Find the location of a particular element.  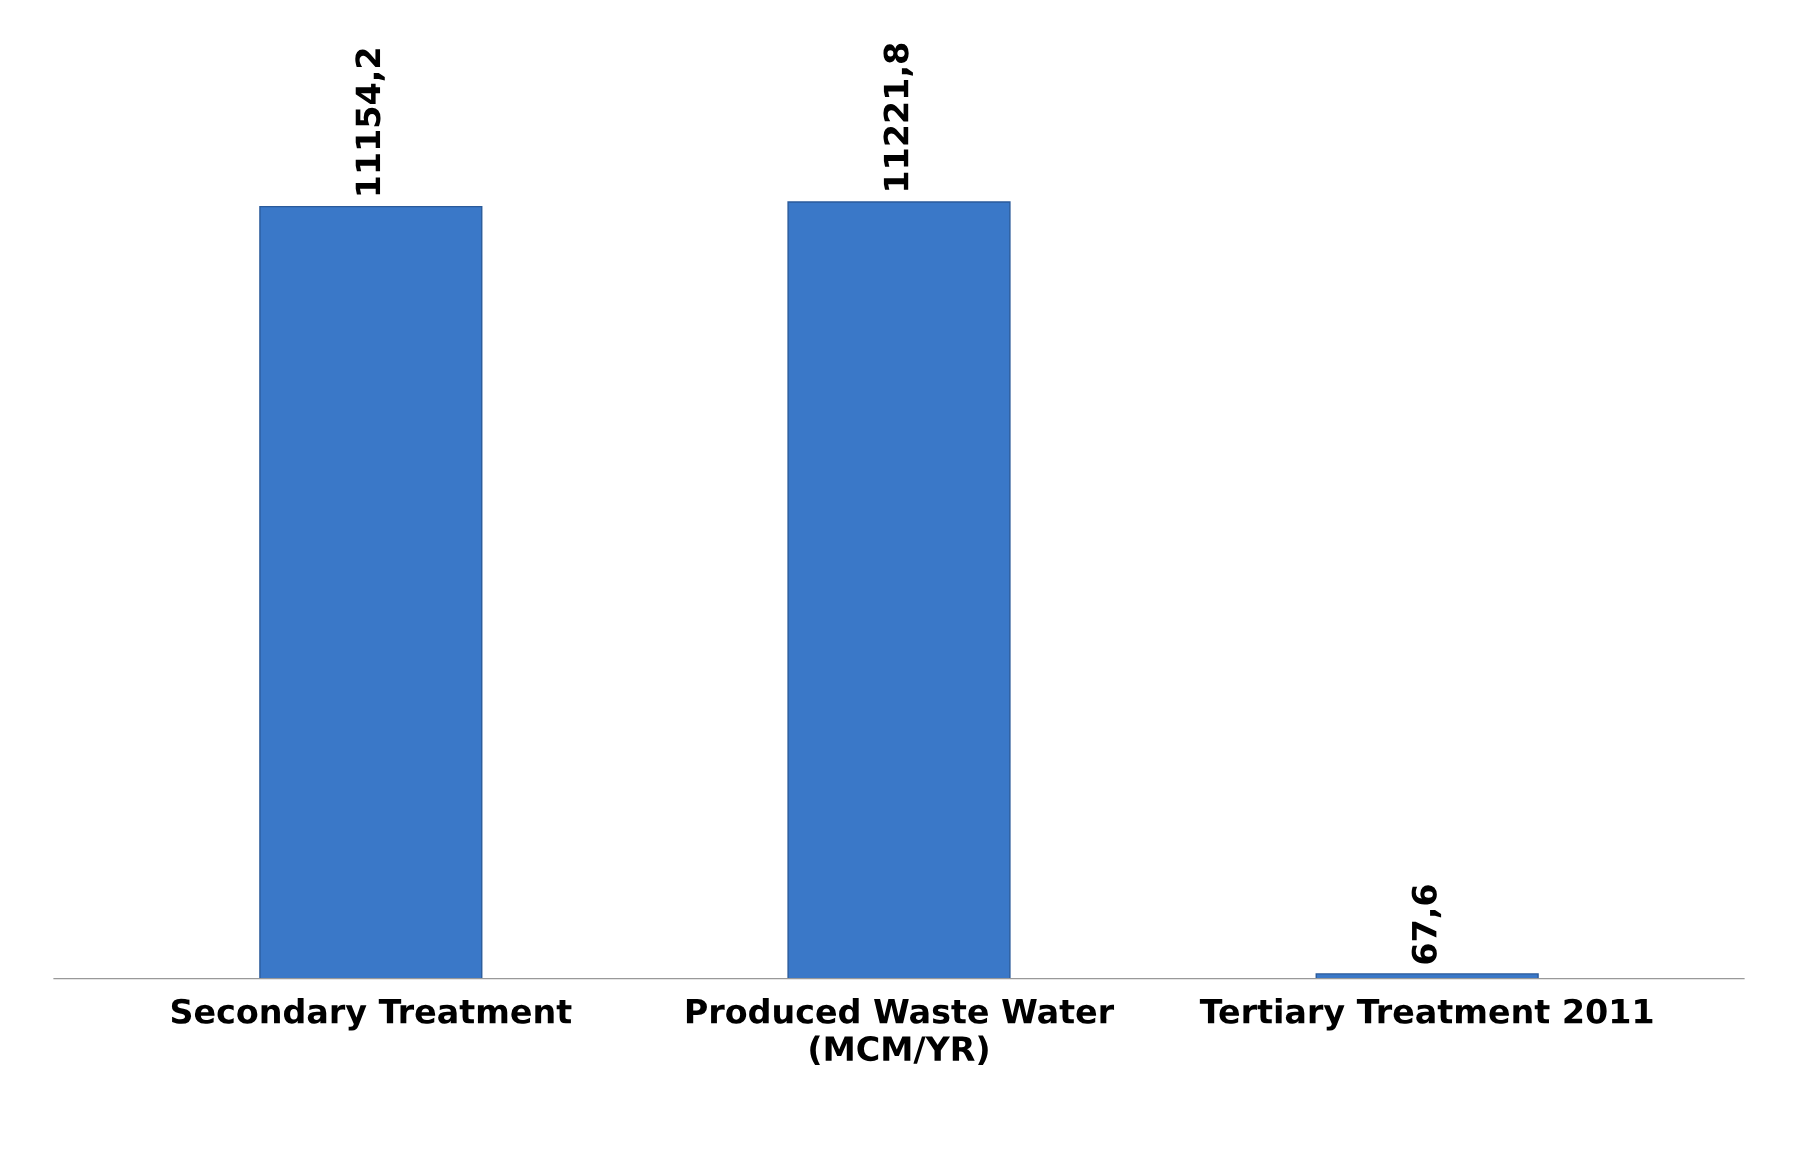

x-tick-label: Secondary Treatment is located at coordinates (371, 1014).